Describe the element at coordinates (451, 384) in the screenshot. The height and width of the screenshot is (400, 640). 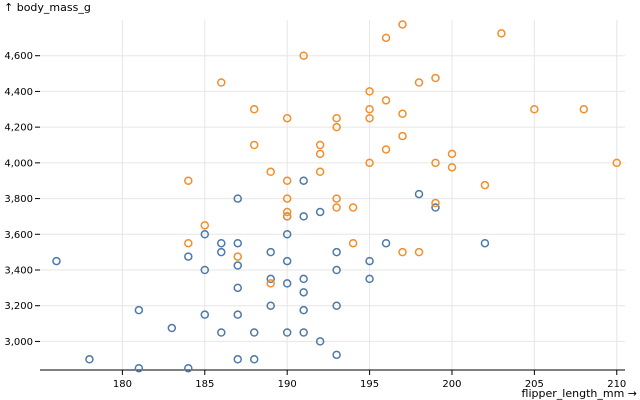
I see `x-tick-label: 200` at that location.